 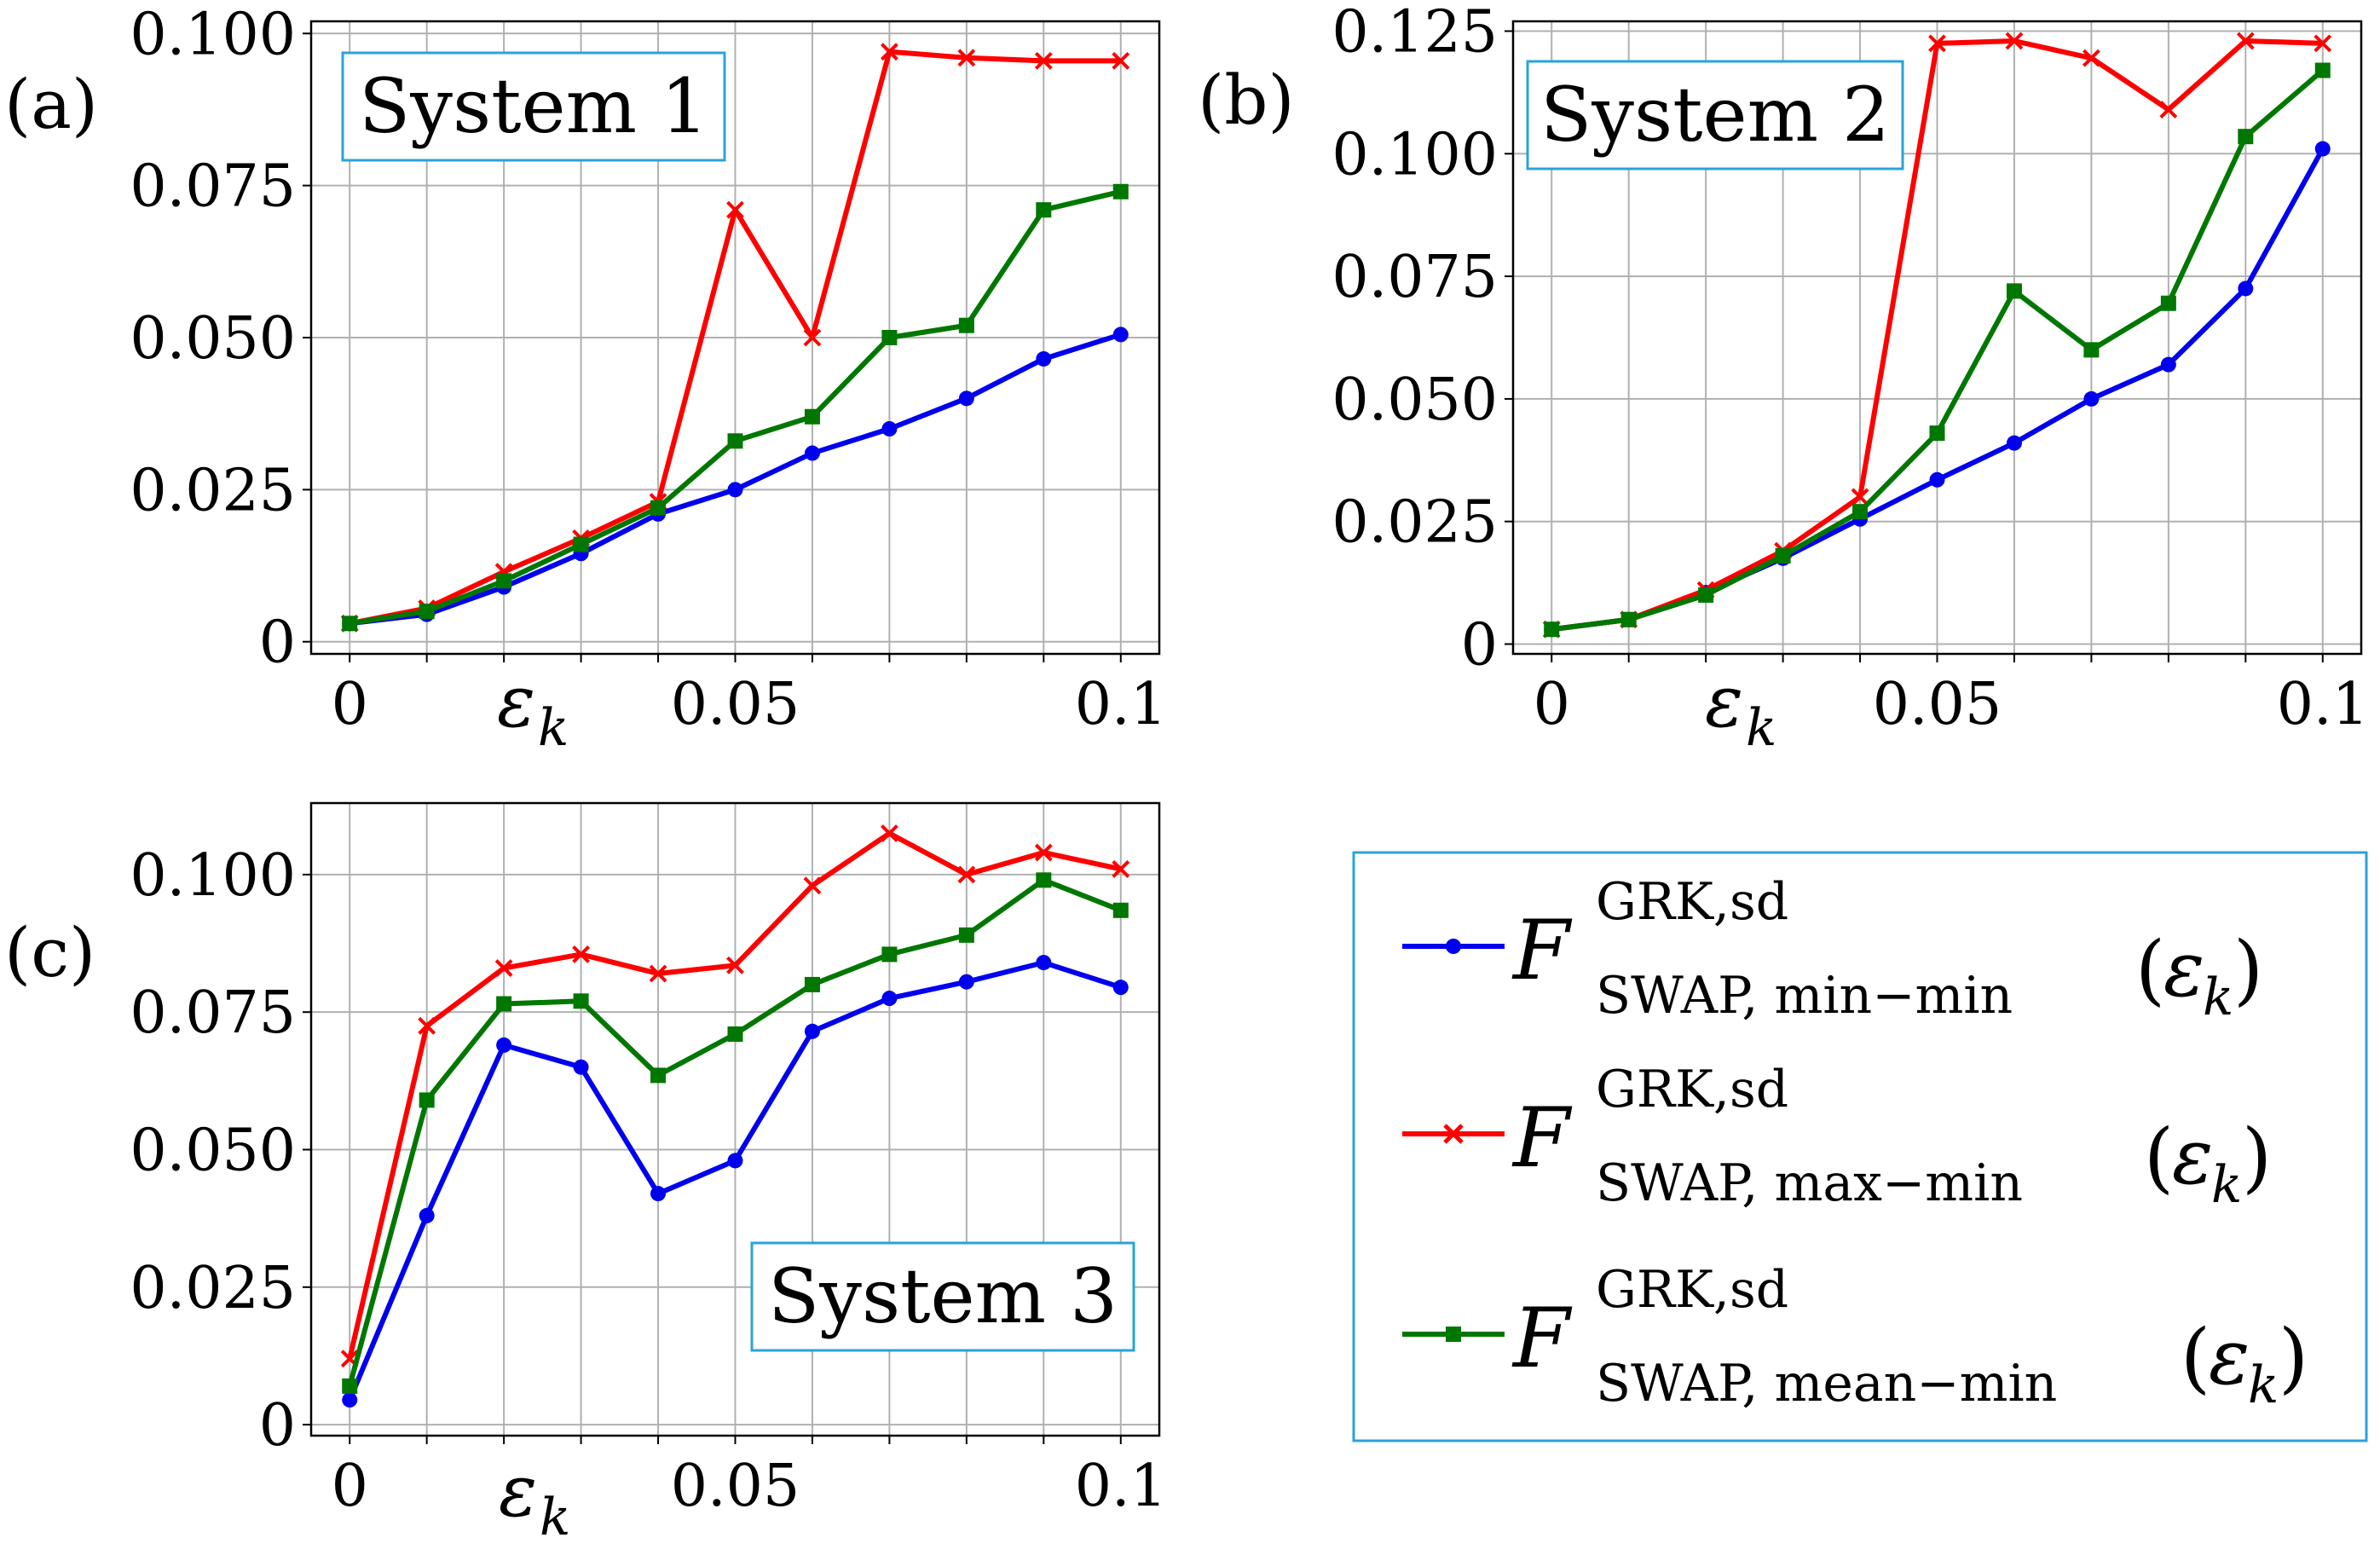 I want to click on legend-superscript-min-min: GRK,sd, so click(x=1692, y=902).